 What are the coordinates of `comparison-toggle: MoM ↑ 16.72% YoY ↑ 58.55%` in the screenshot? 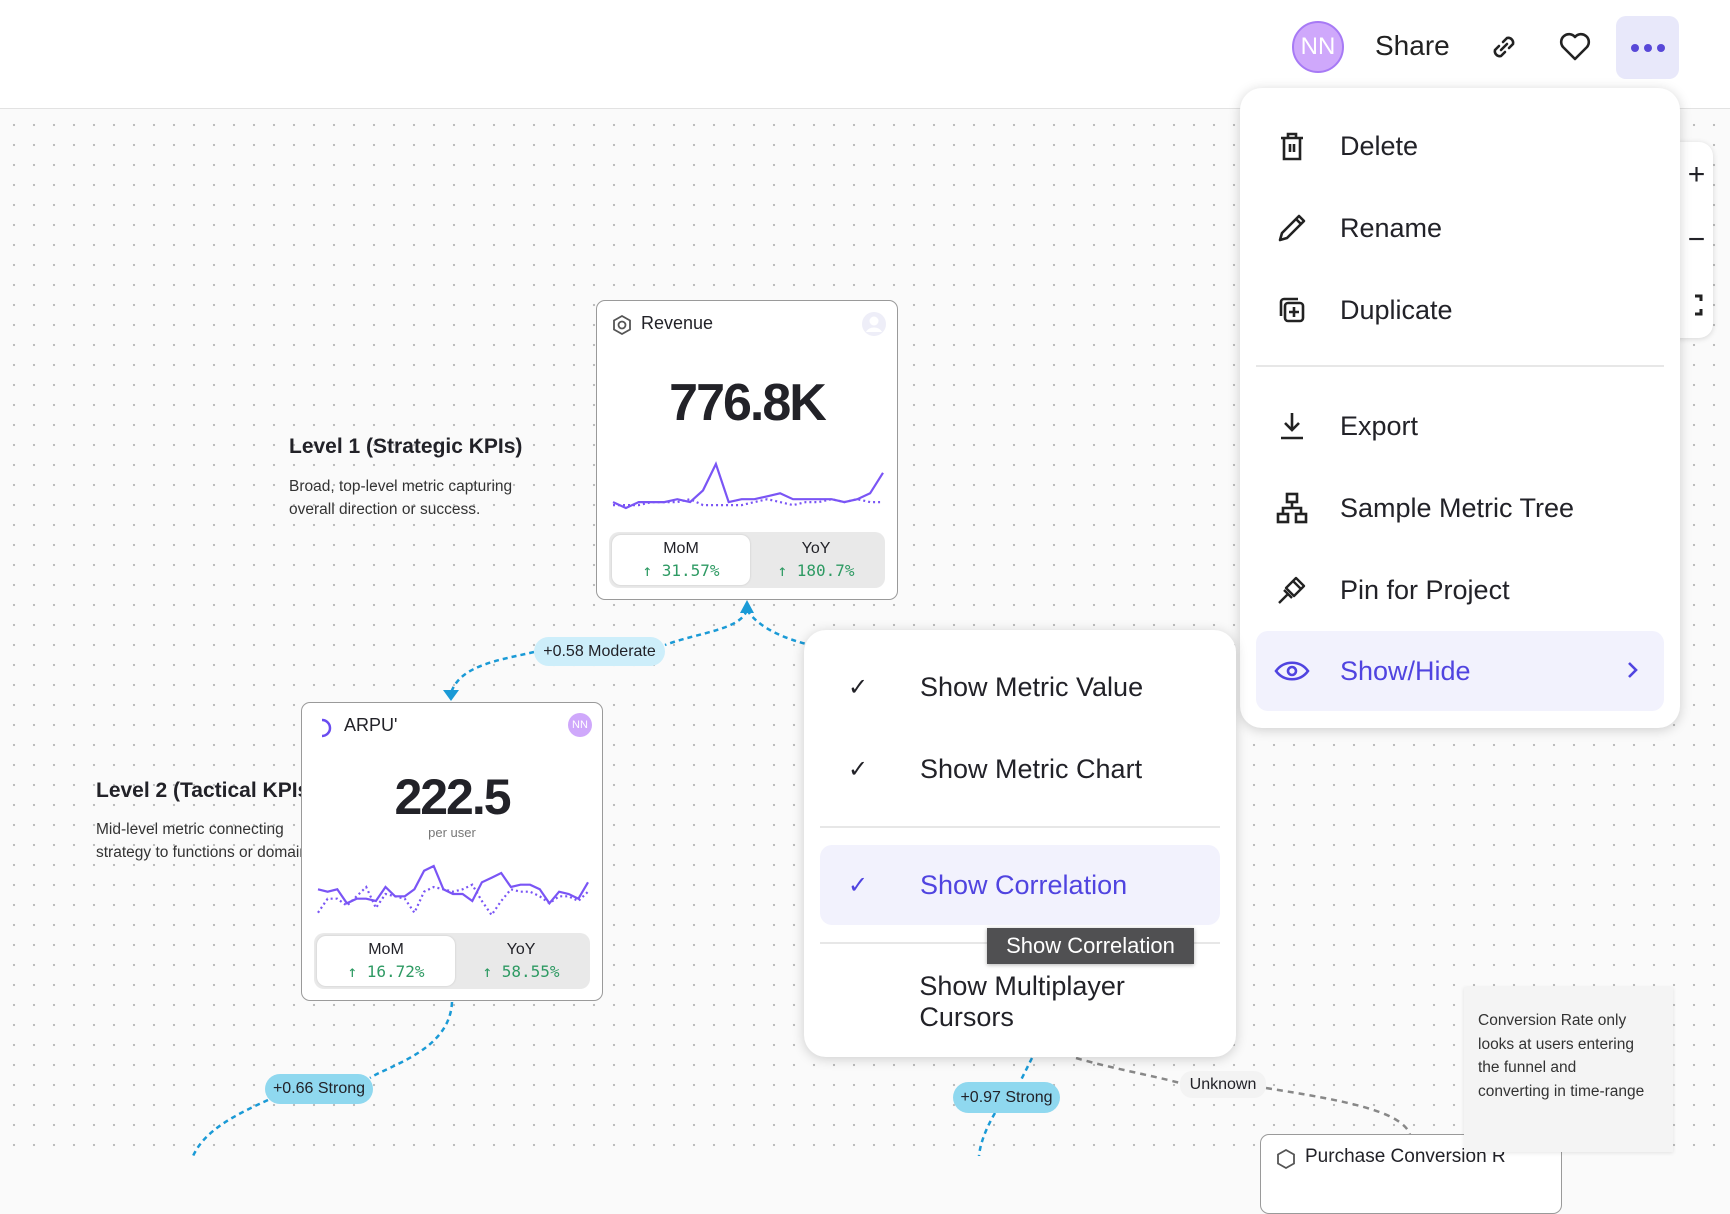 It's located at (452, 961).